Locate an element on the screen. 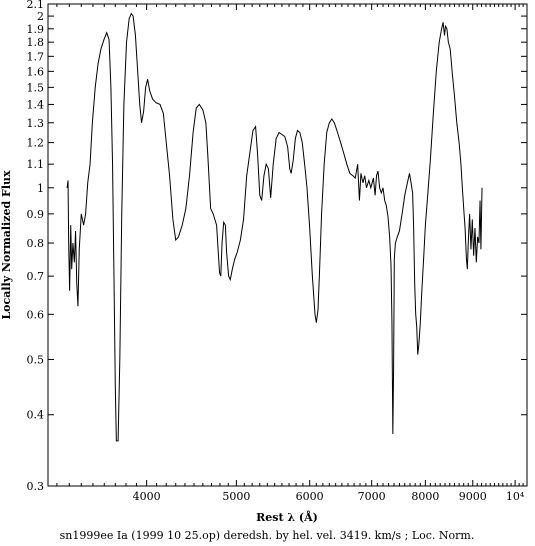 Image resolution: width=535 pixels, height=546 pixels. y-tick-label: 1.8 is located at coordinates (36, 42).